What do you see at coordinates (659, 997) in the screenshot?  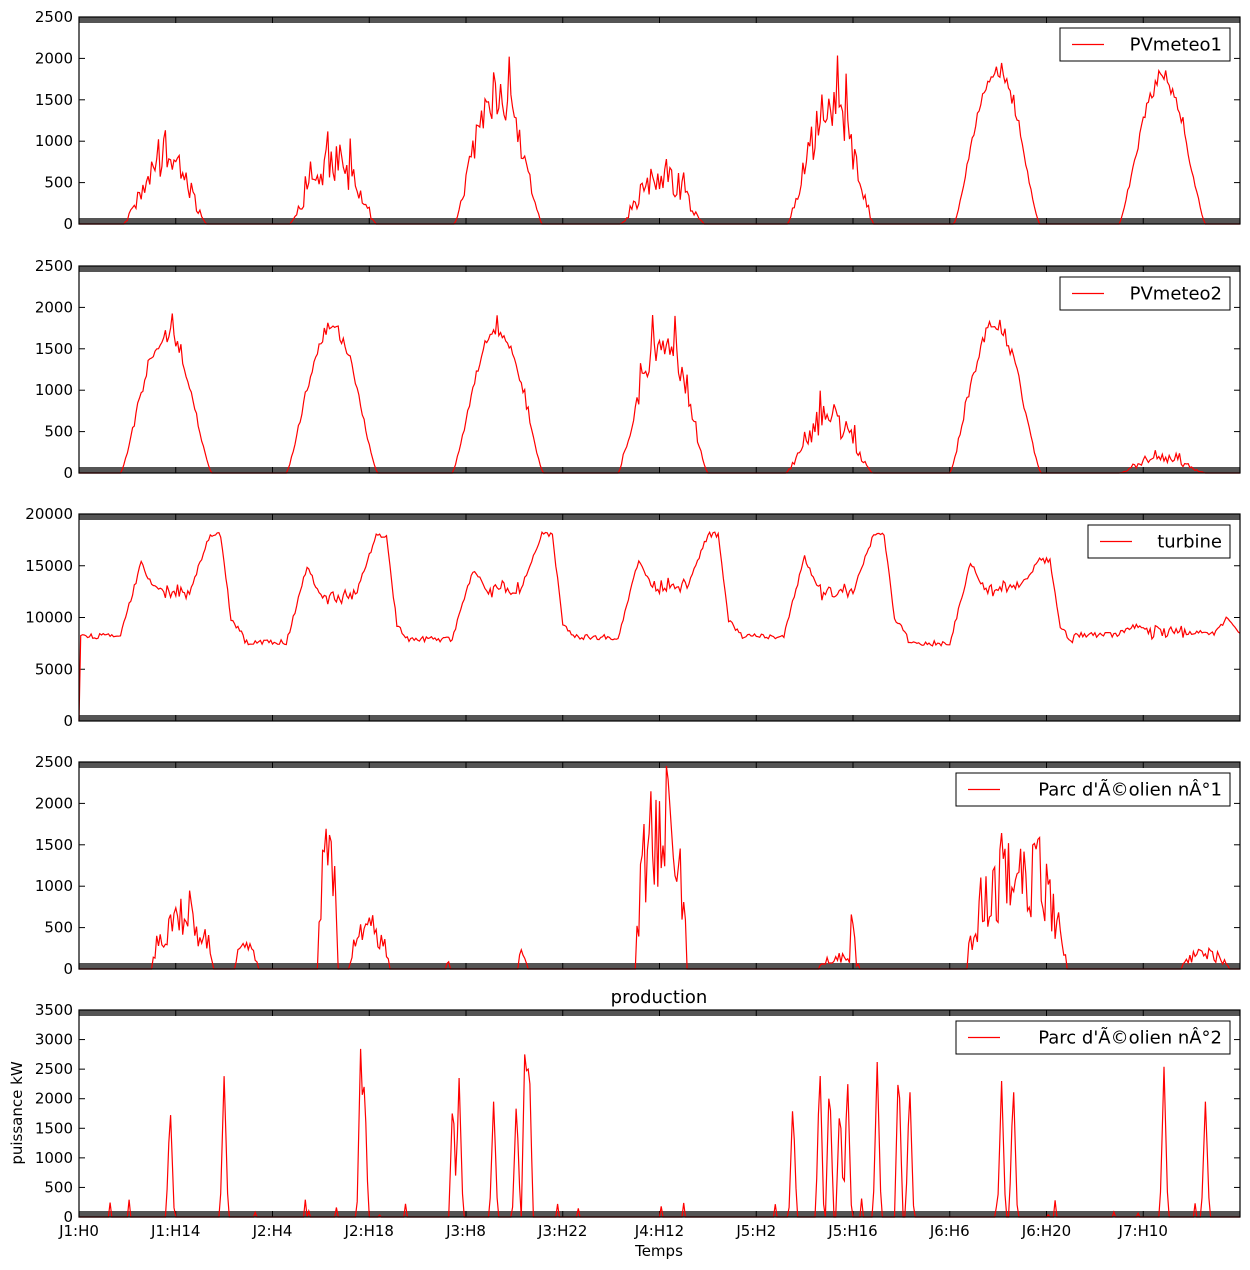 I see `chart-title: production` at bounding box center [659, 997].